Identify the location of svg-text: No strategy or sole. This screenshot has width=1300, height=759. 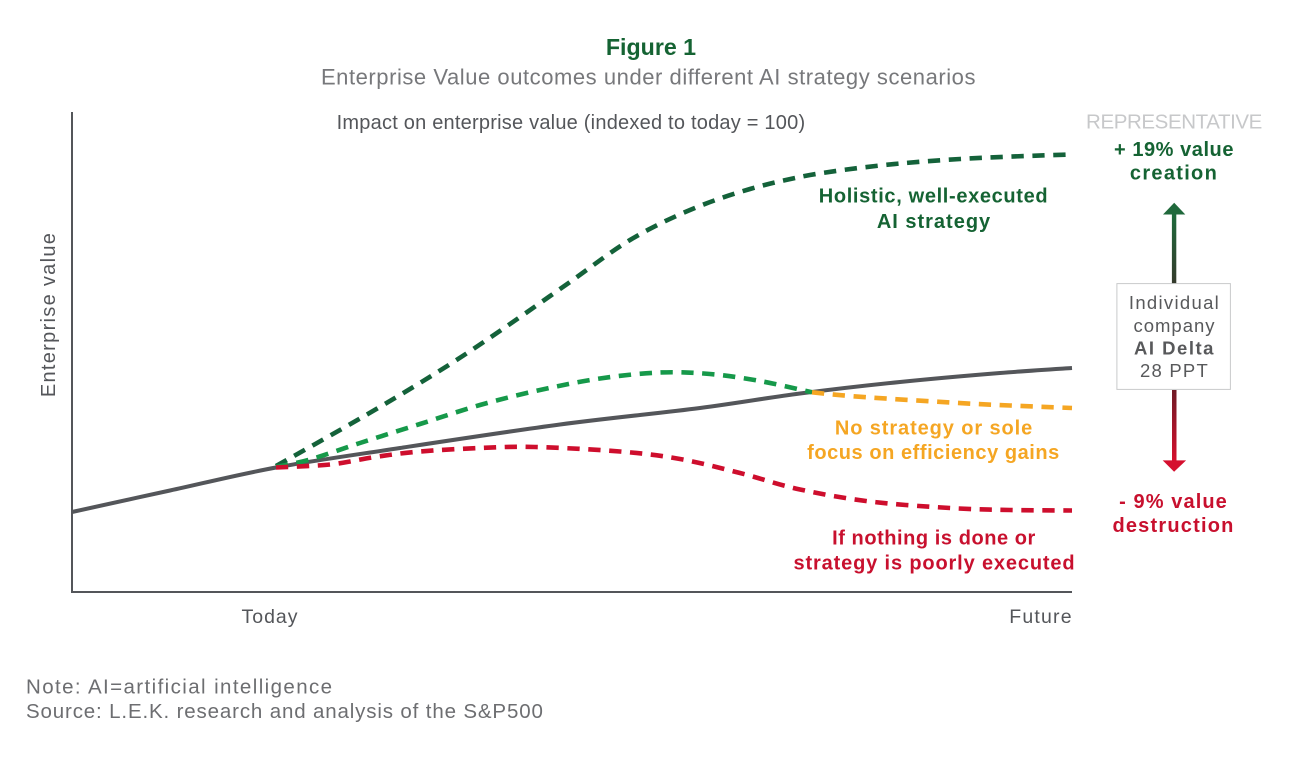
(934, 429).